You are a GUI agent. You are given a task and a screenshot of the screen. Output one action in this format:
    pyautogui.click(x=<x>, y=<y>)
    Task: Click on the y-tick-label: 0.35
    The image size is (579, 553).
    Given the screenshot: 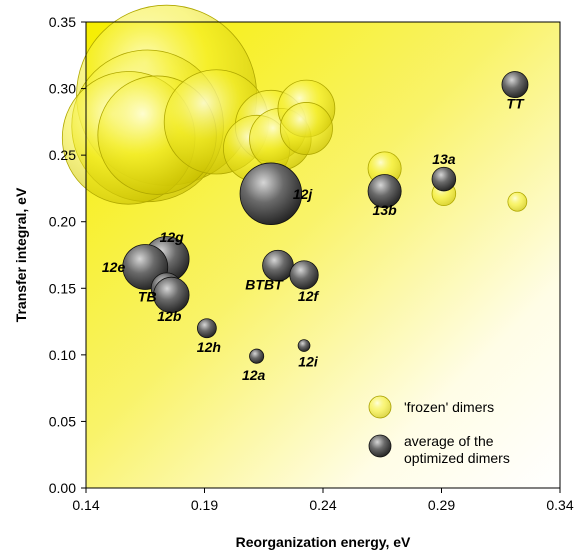 What is the action you would take?
    pyautogui.click(x=62, y=22)
    